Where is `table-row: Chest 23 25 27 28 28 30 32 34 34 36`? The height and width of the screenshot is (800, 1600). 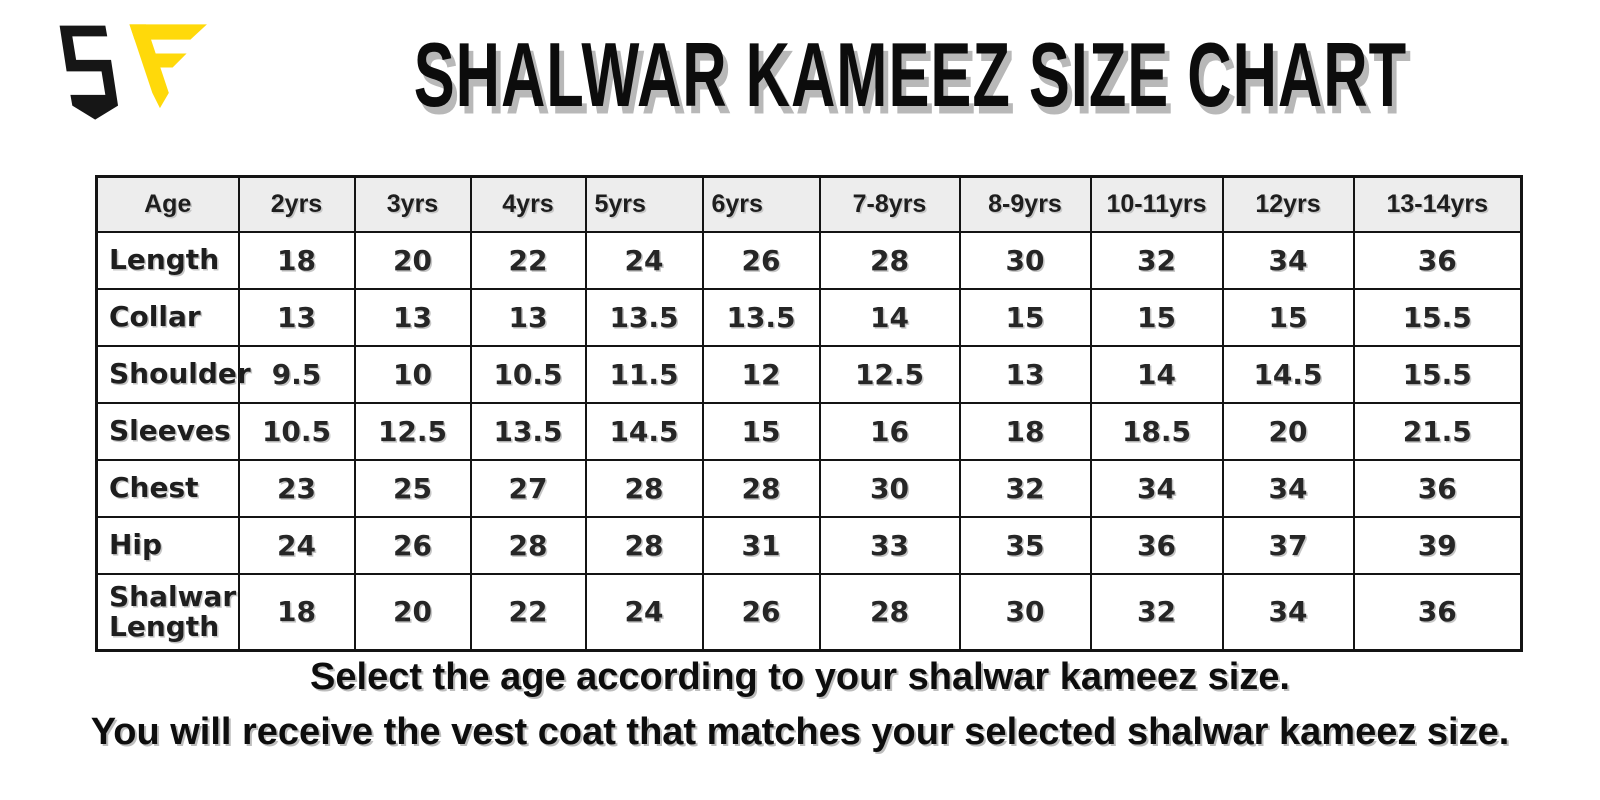
table-row: Chest 23 25 27 28 28 30 32 34 34 36 is located at coordinates (809, 488).